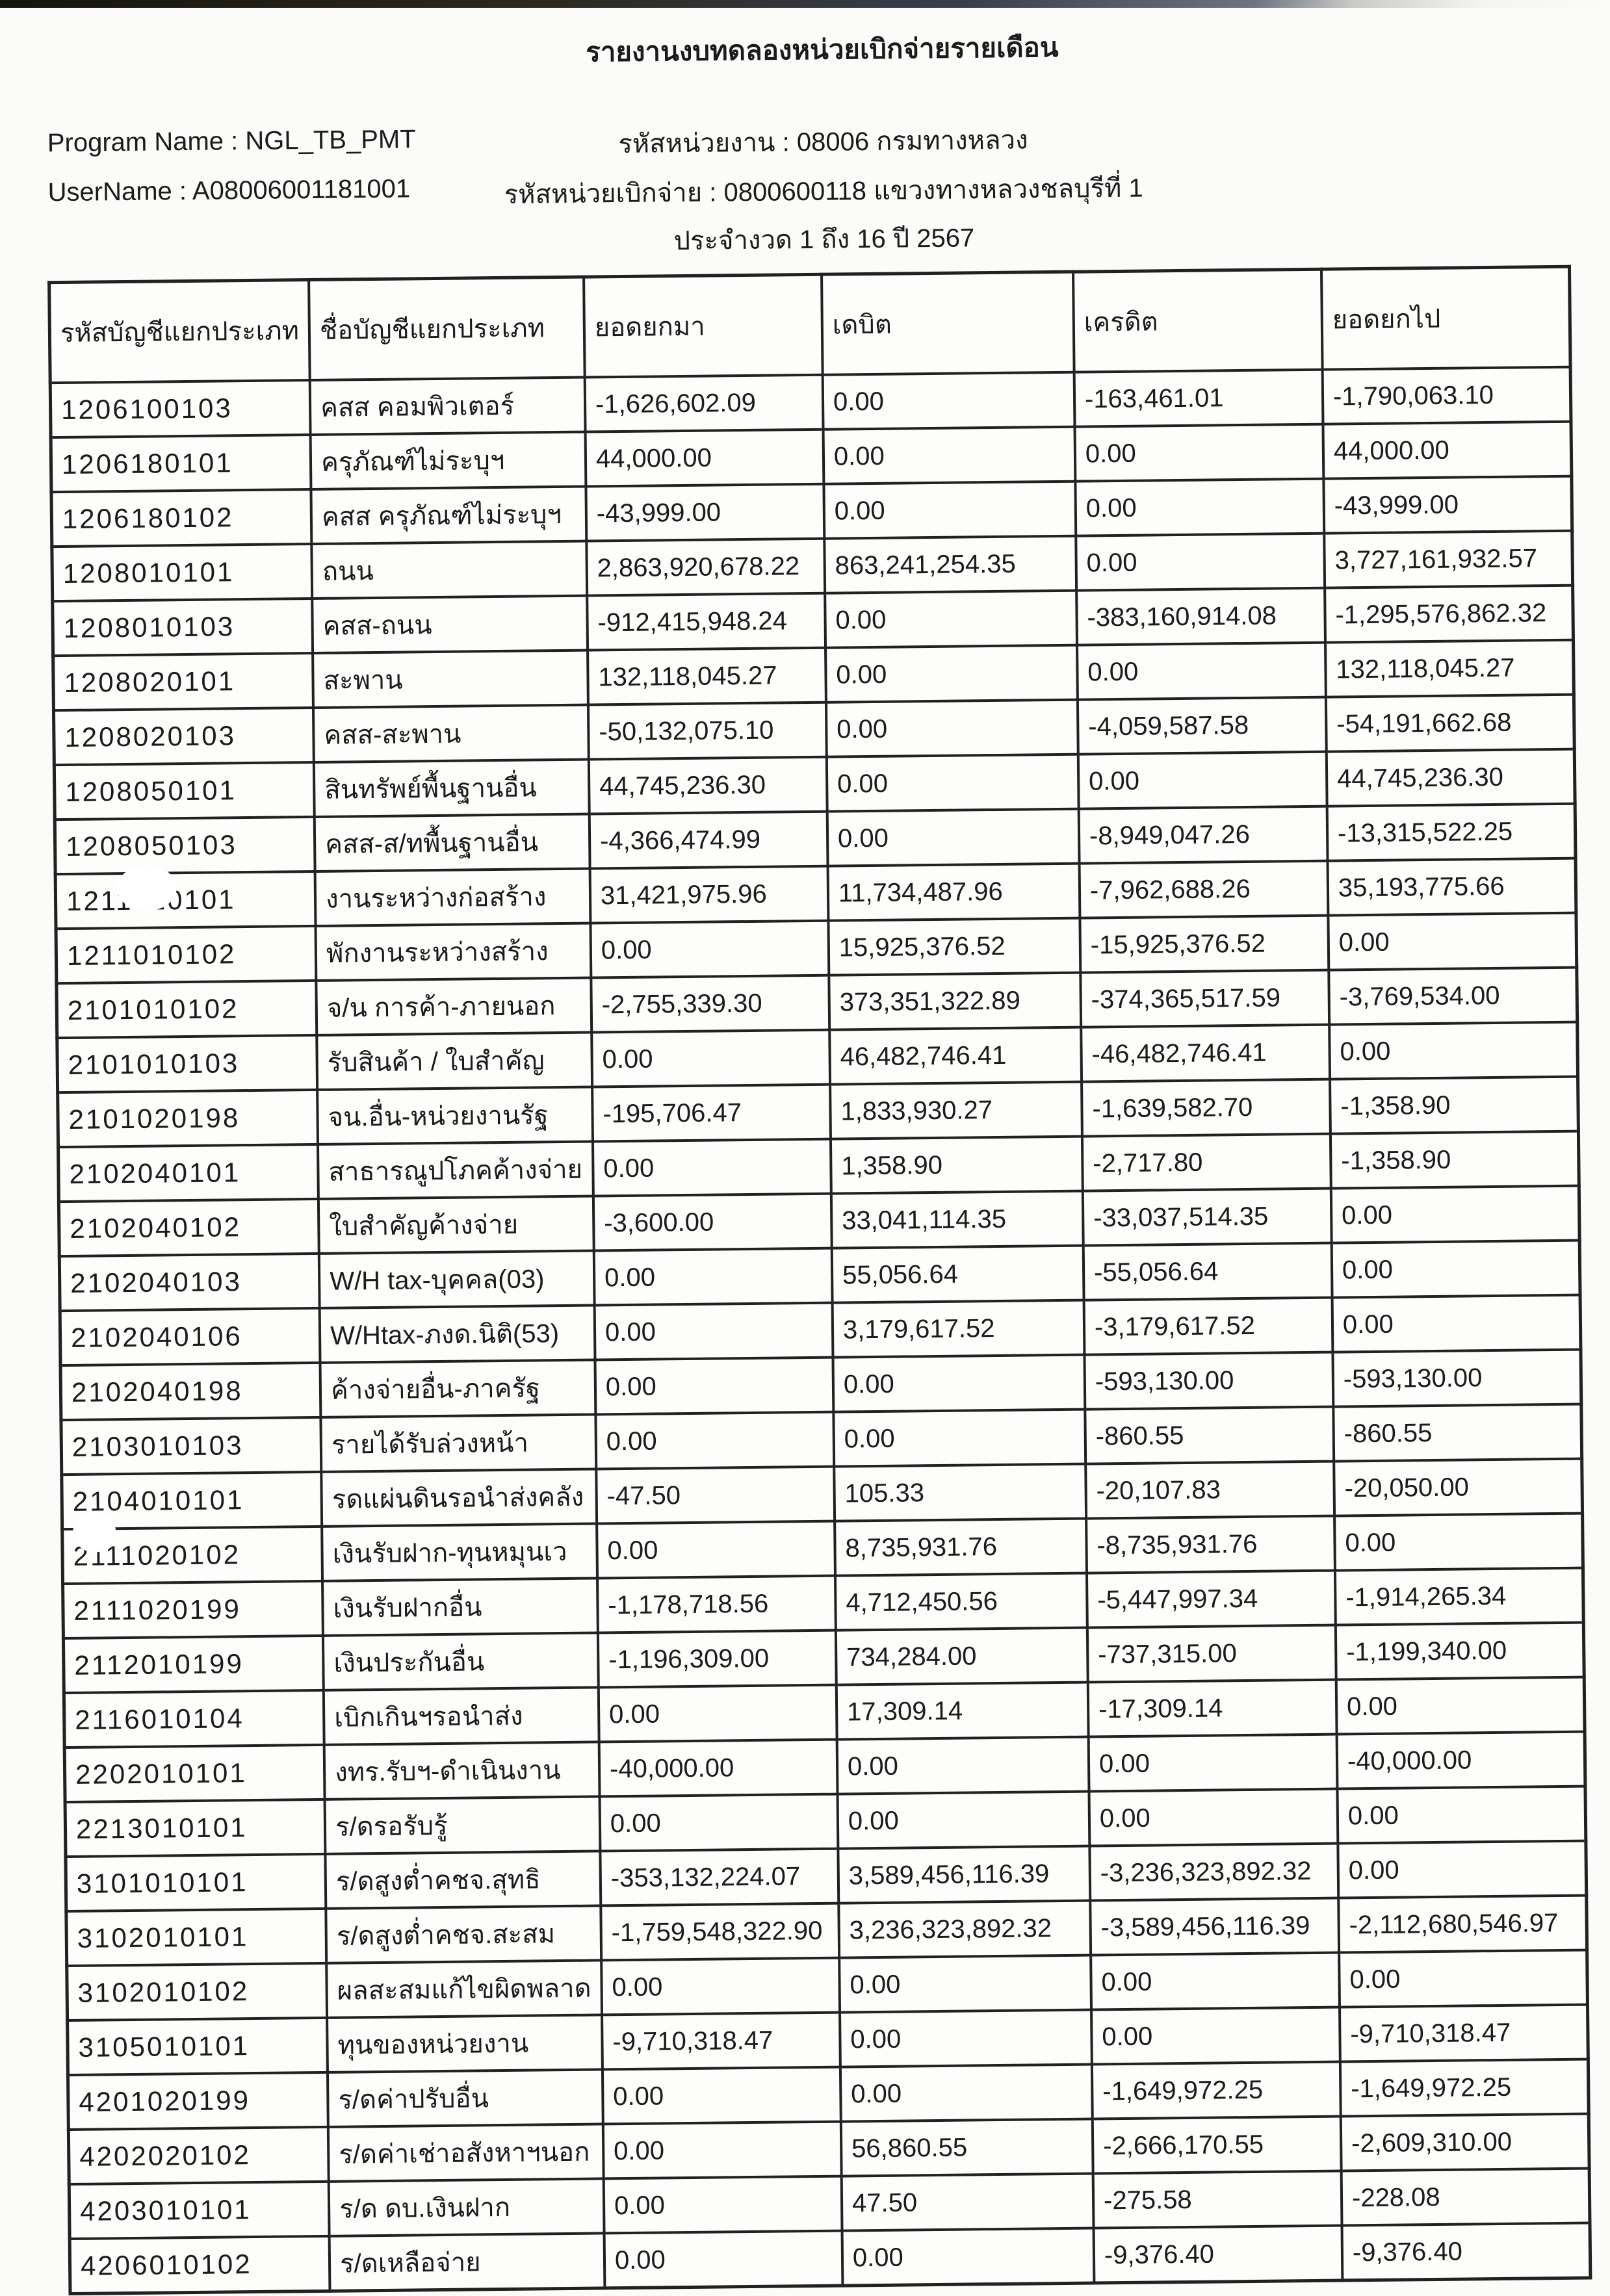 The height and width of the screenshot is (2296, 1610). I want to click on cell-account-name: รายได้รับล่วงหน้า, so click(458, 1443).